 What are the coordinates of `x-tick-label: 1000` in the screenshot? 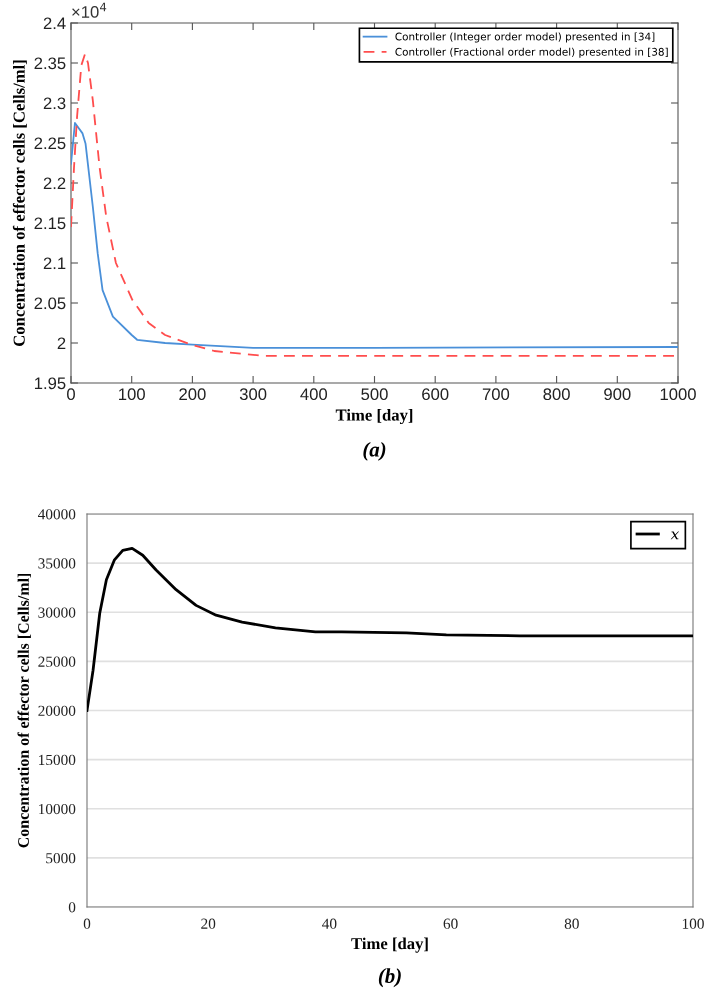 It's located at (678, 394).